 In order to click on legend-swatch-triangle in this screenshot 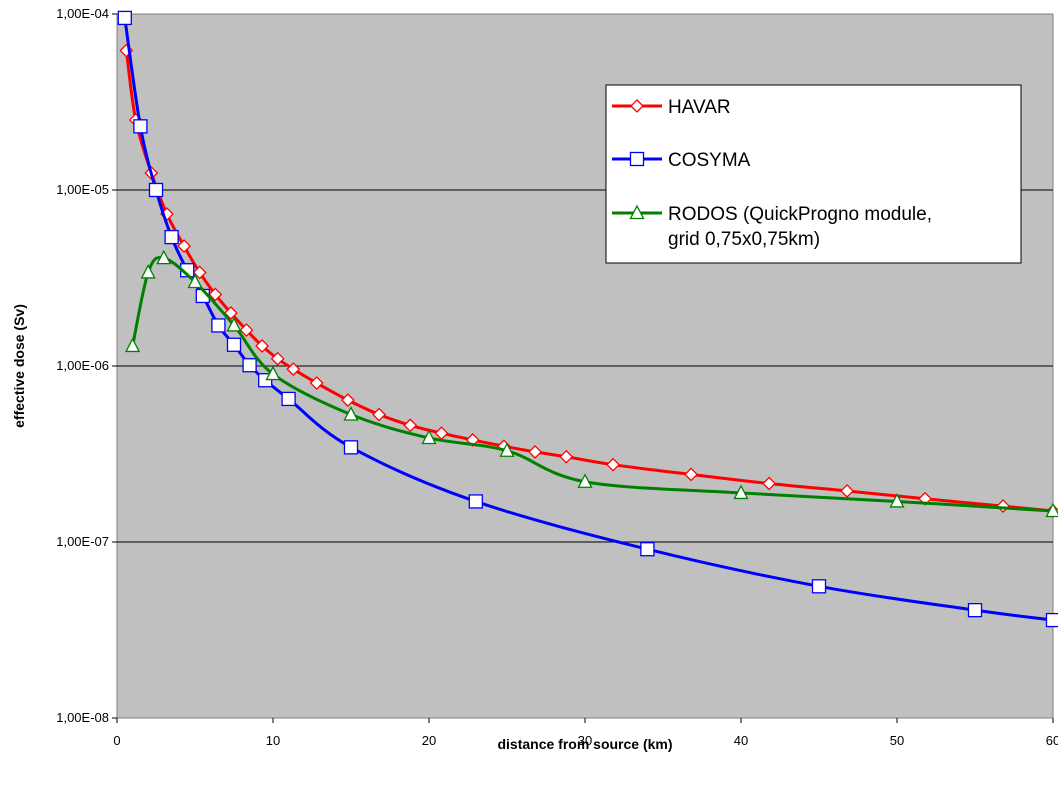, I will do `click(637, 212)`.